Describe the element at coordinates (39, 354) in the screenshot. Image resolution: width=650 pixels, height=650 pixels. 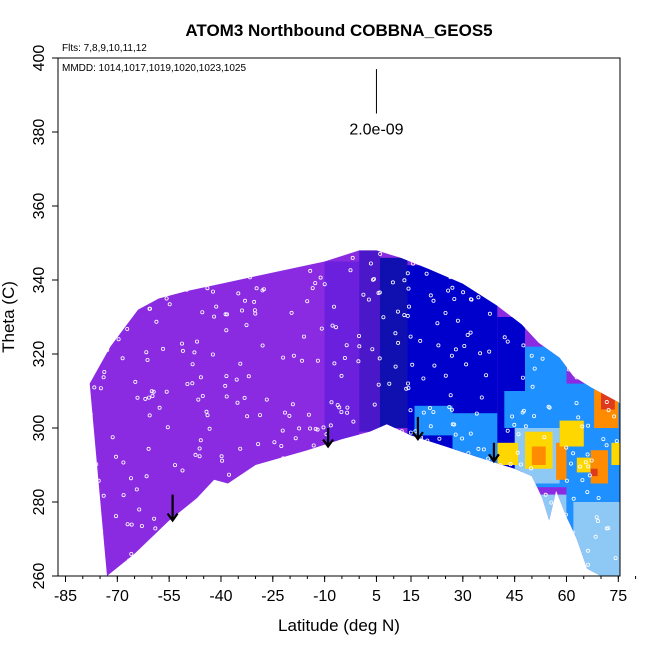
I see `y-tick-label: 320` at that location.